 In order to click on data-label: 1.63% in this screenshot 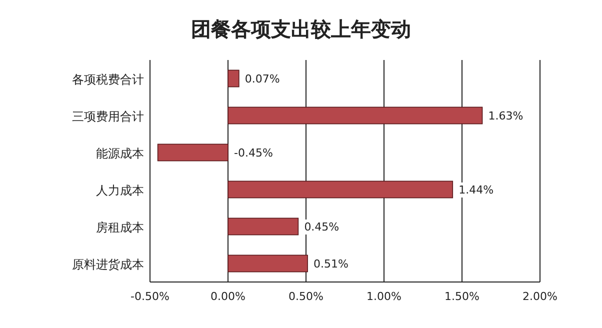, I will do `click(506, 116)`.